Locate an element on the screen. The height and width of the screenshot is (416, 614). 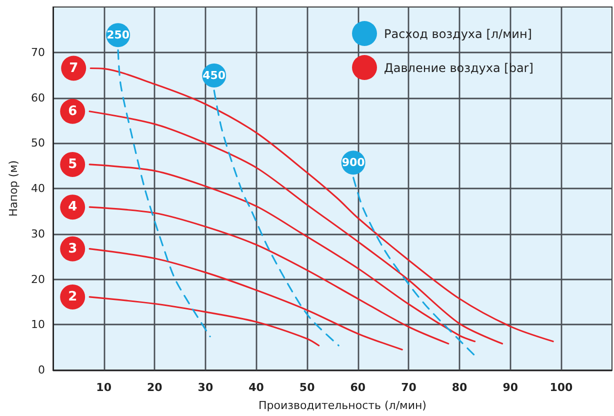
y-tick-label: 30 is located at coordinates (38, 233).